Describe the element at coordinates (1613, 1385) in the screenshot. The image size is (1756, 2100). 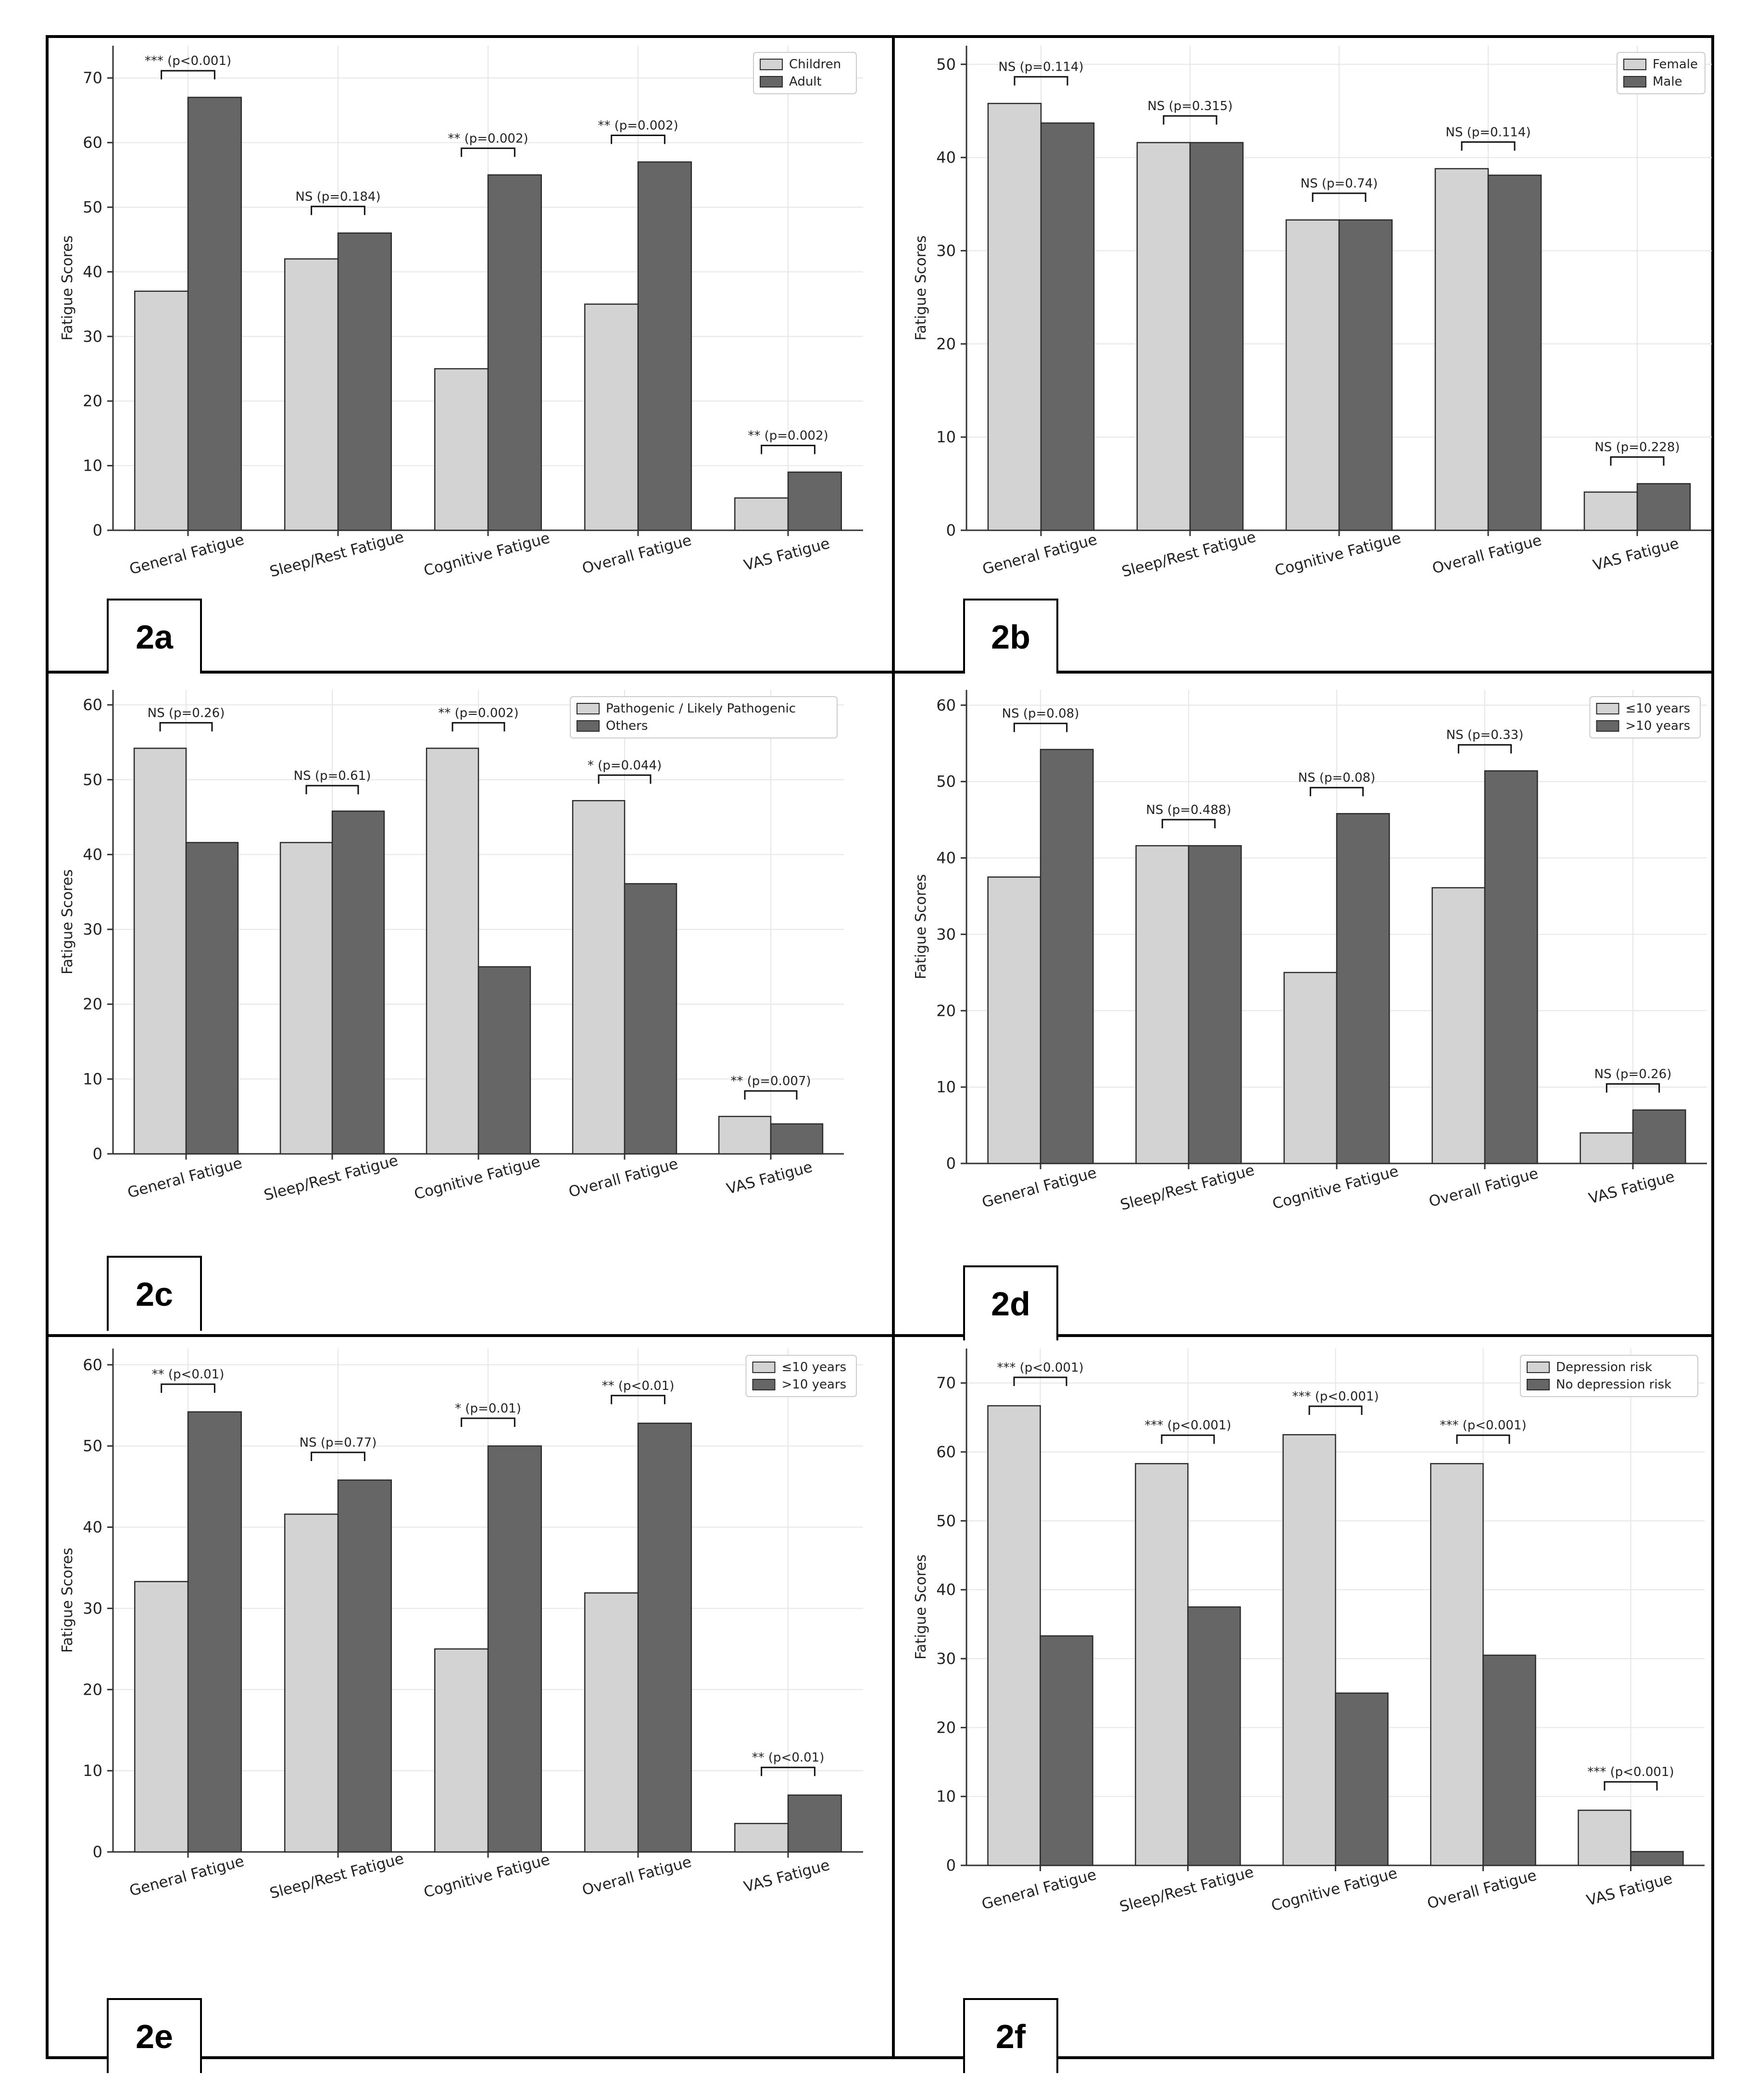
I see `legend-label: No depression risk` at that location.